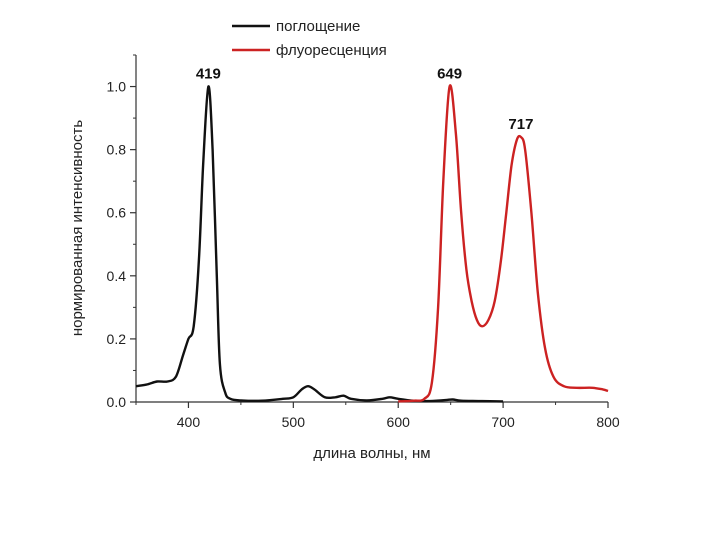  Describe the element at coordinates (318, 26) in the screenshot. I see `legend-entry-label: поглощение` at that location.